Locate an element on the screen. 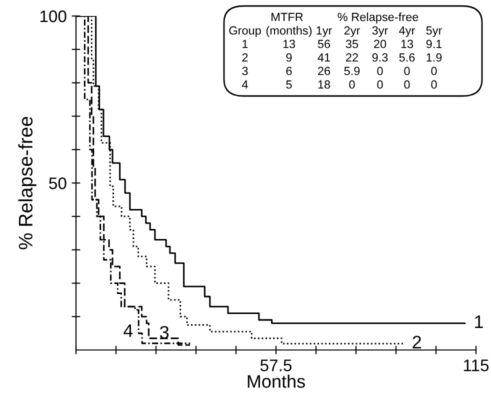 Image resolution: width=491 pixels, height=410 pixels. text: 2 9 41 22 9.3 5.6 1.9 is located at coordinates (342, 57).